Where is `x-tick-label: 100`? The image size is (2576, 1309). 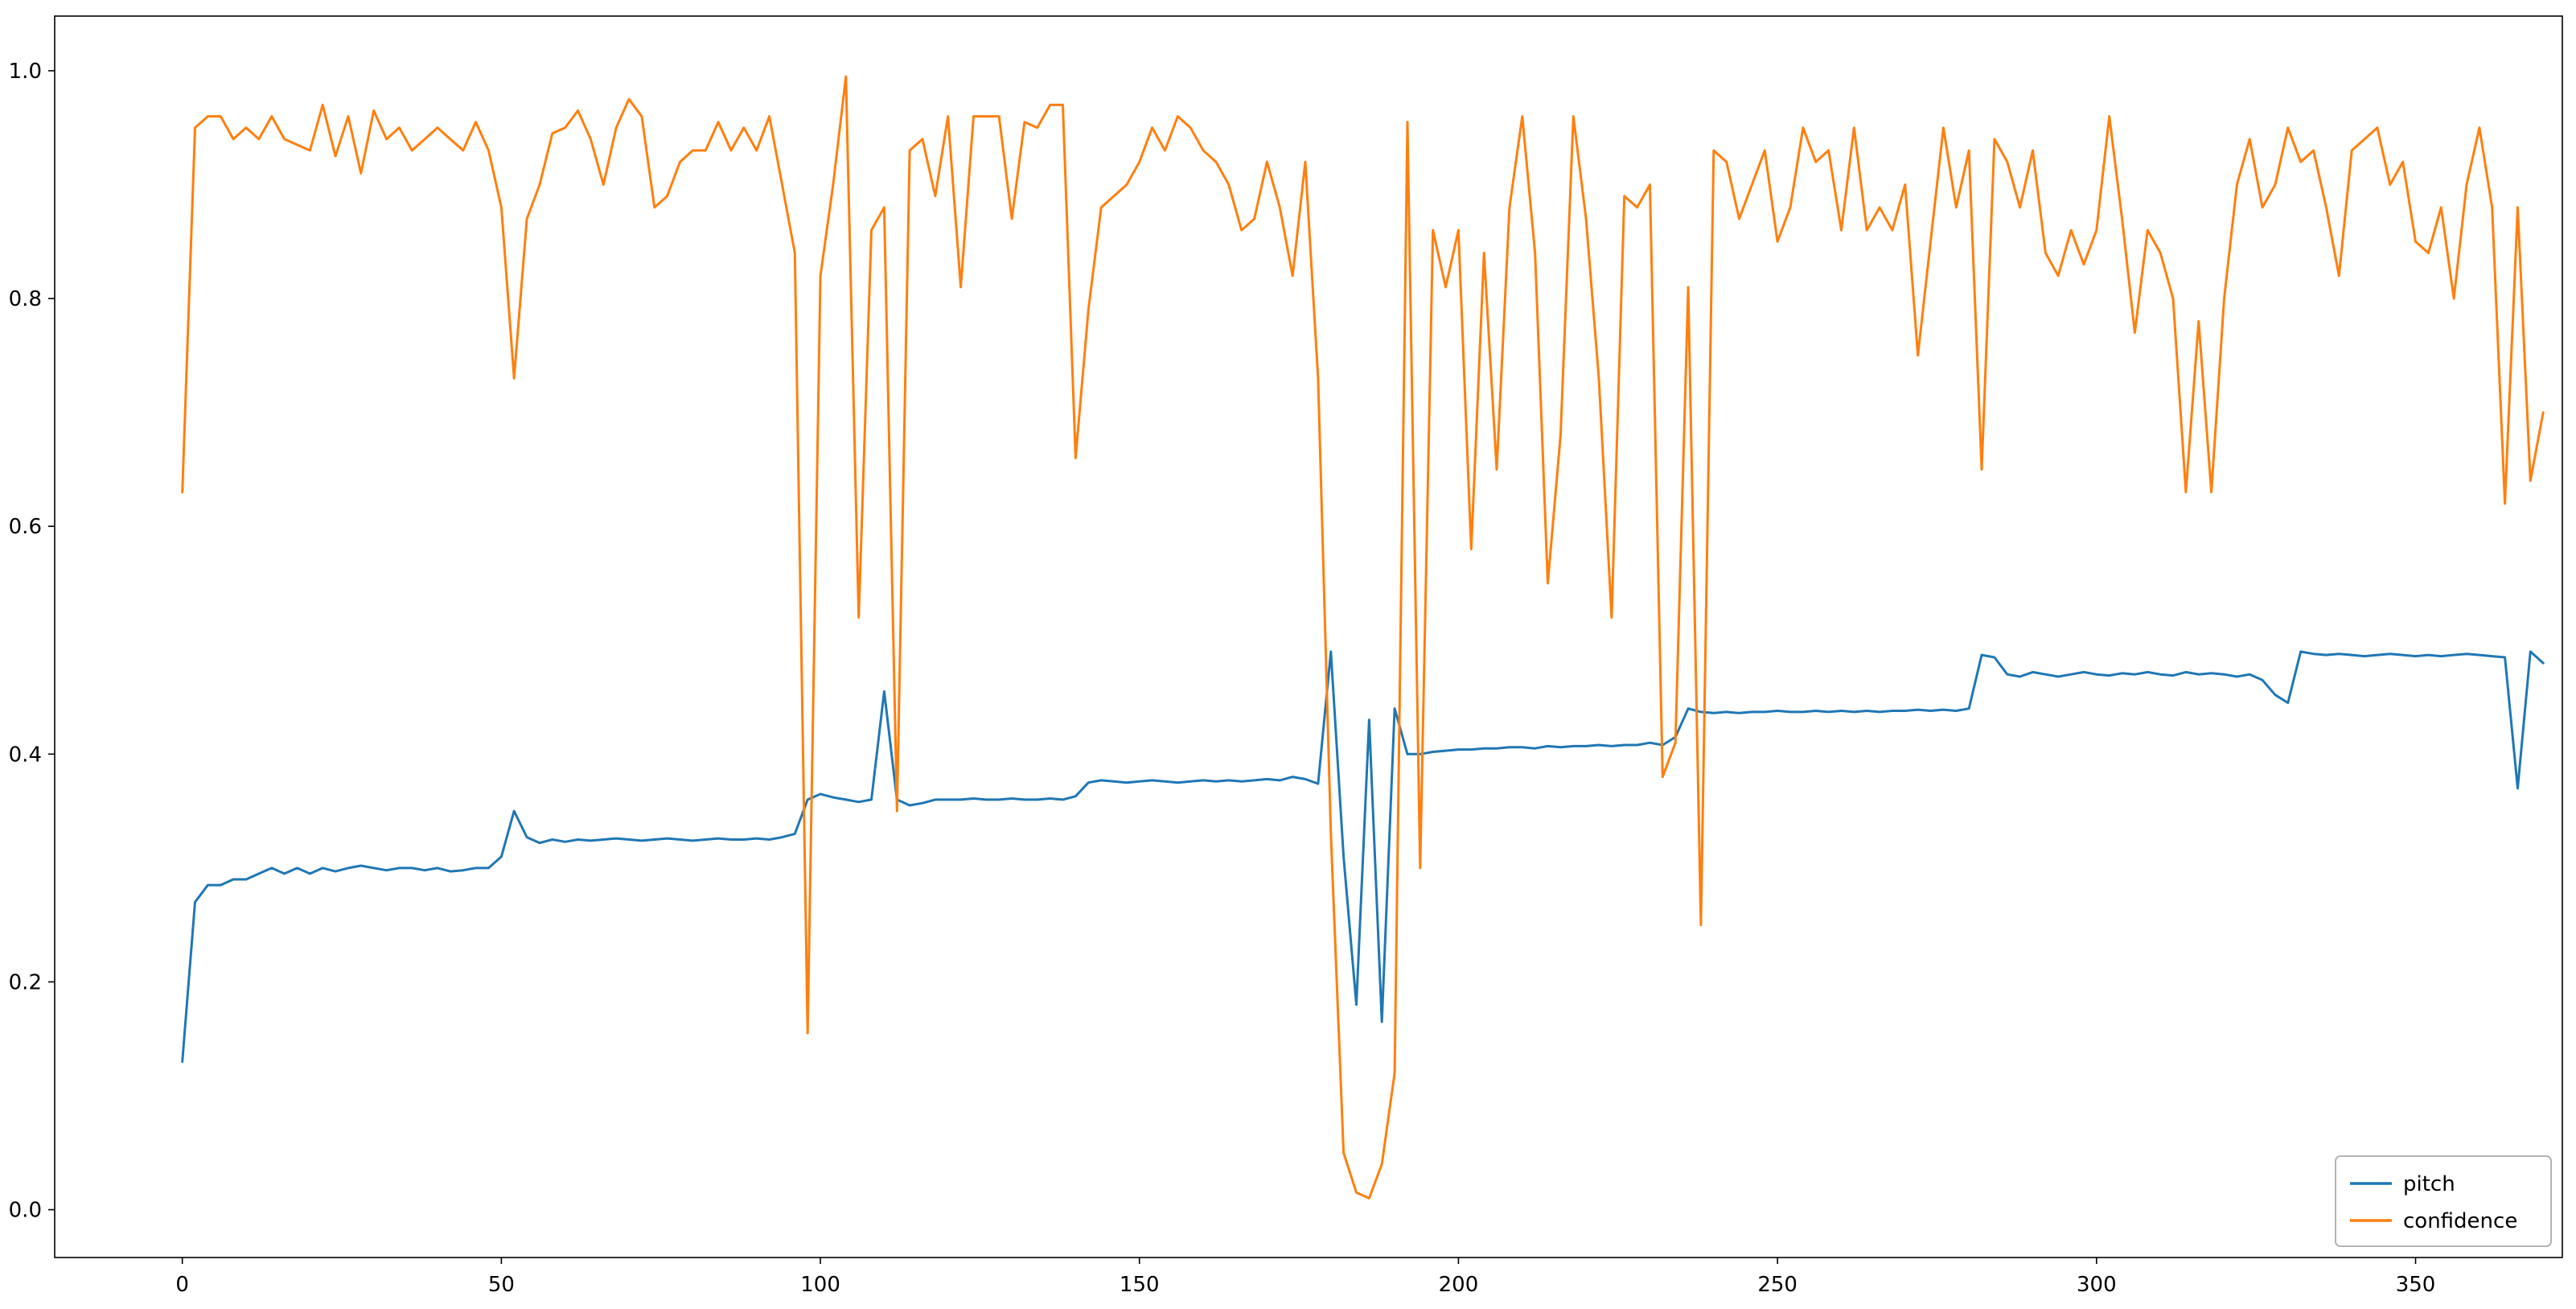 x-tick-label: 100 is located at coordinates (820, 1285).